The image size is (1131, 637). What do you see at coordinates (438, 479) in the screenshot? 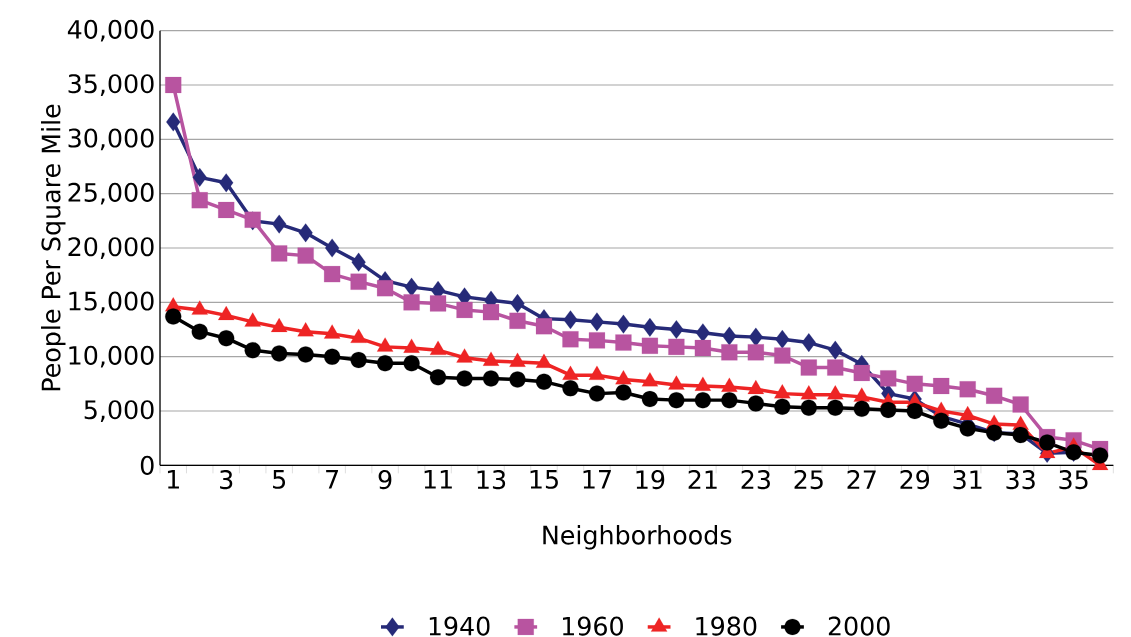
I see `x-tick-label: 11` at bounding box center [438, 479].